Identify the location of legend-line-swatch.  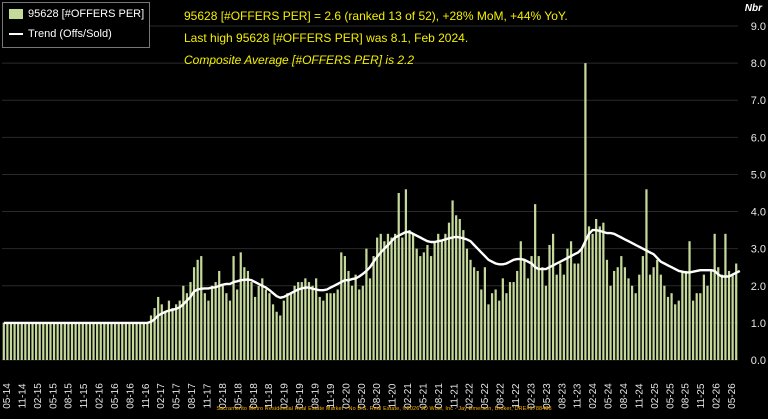
(16, 34).